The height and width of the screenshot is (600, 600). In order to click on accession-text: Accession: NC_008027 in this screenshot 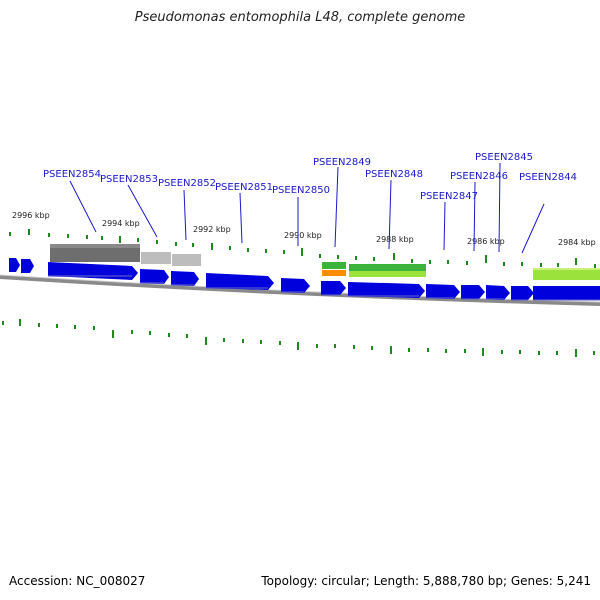, I will do `click(77, 581)`.